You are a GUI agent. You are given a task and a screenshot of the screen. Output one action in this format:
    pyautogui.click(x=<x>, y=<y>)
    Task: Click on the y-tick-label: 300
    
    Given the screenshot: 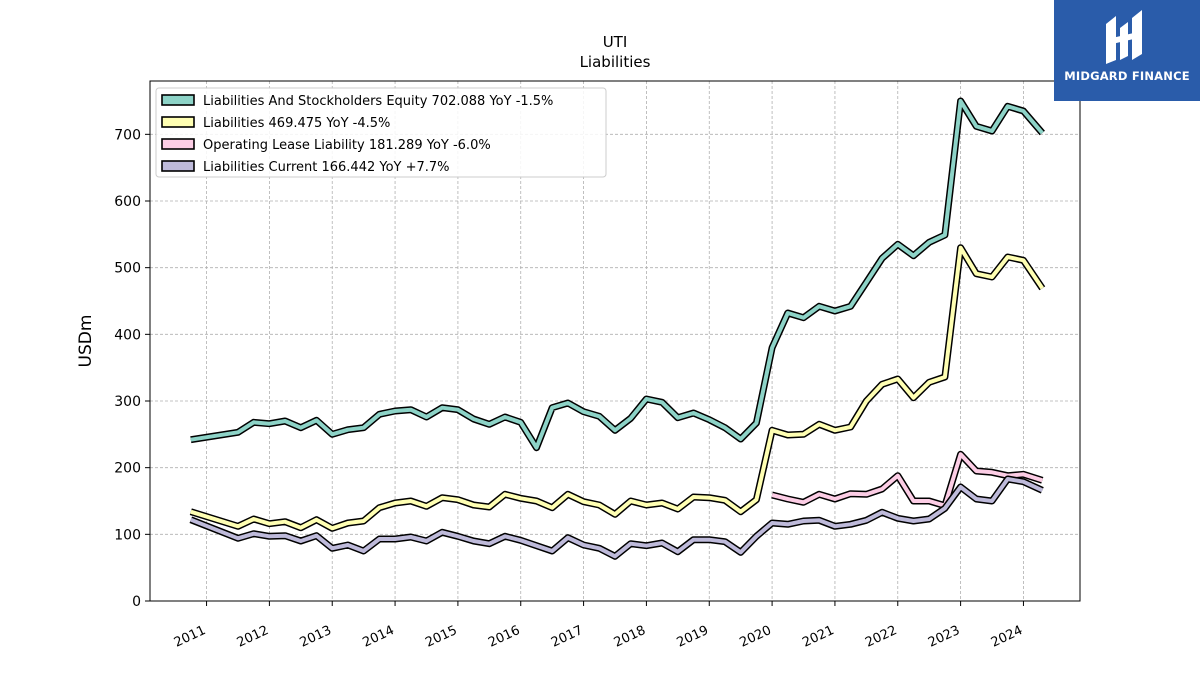 What is the action you would take?
    pyautogui.click(x=127, y=402)
    